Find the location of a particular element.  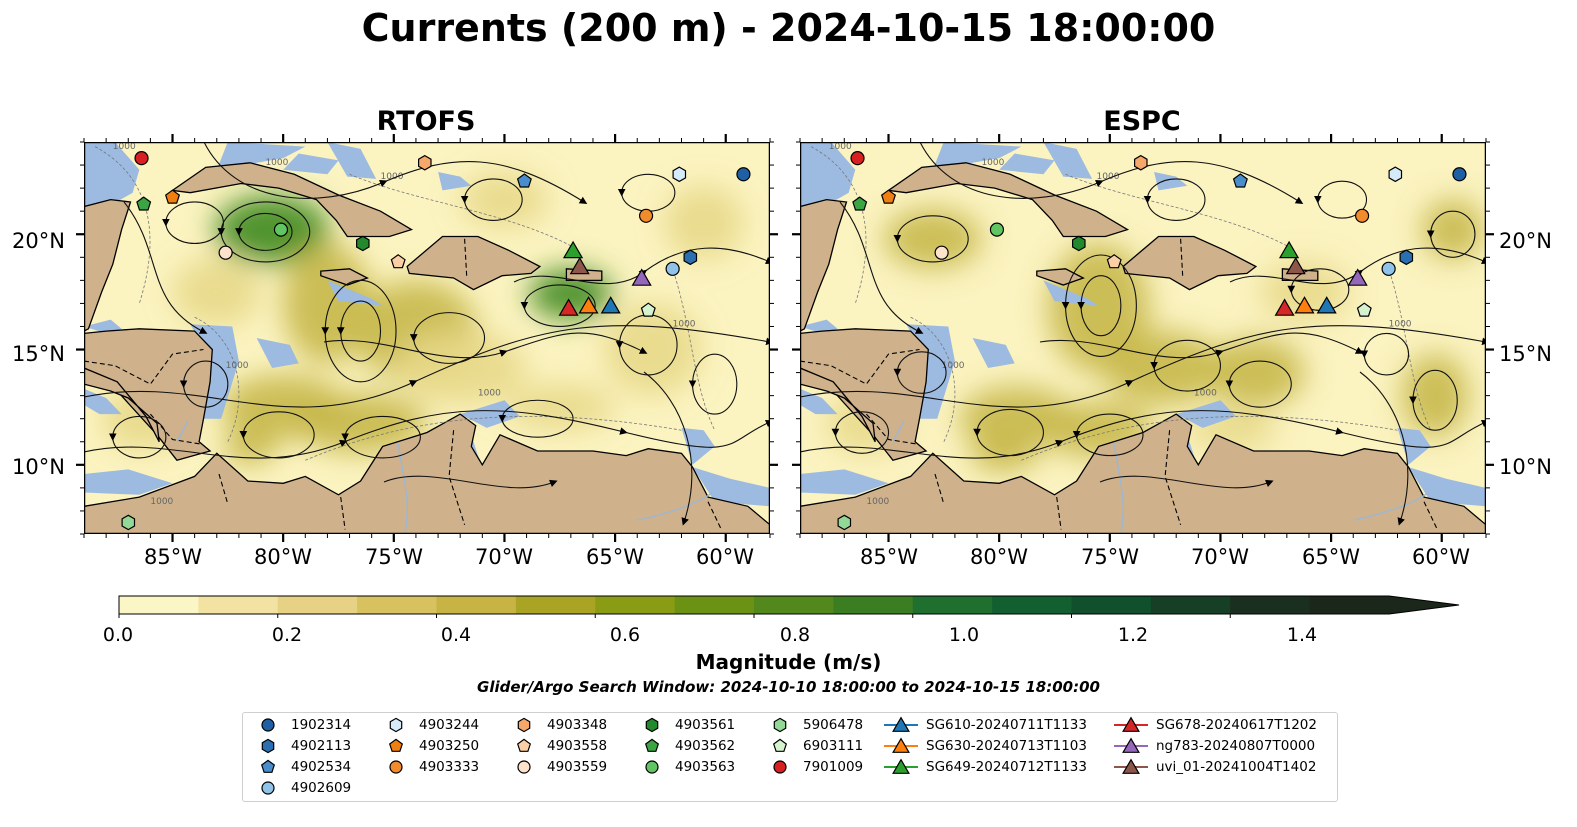

legend-label: 1902314 is located at coordinates (321, 725).